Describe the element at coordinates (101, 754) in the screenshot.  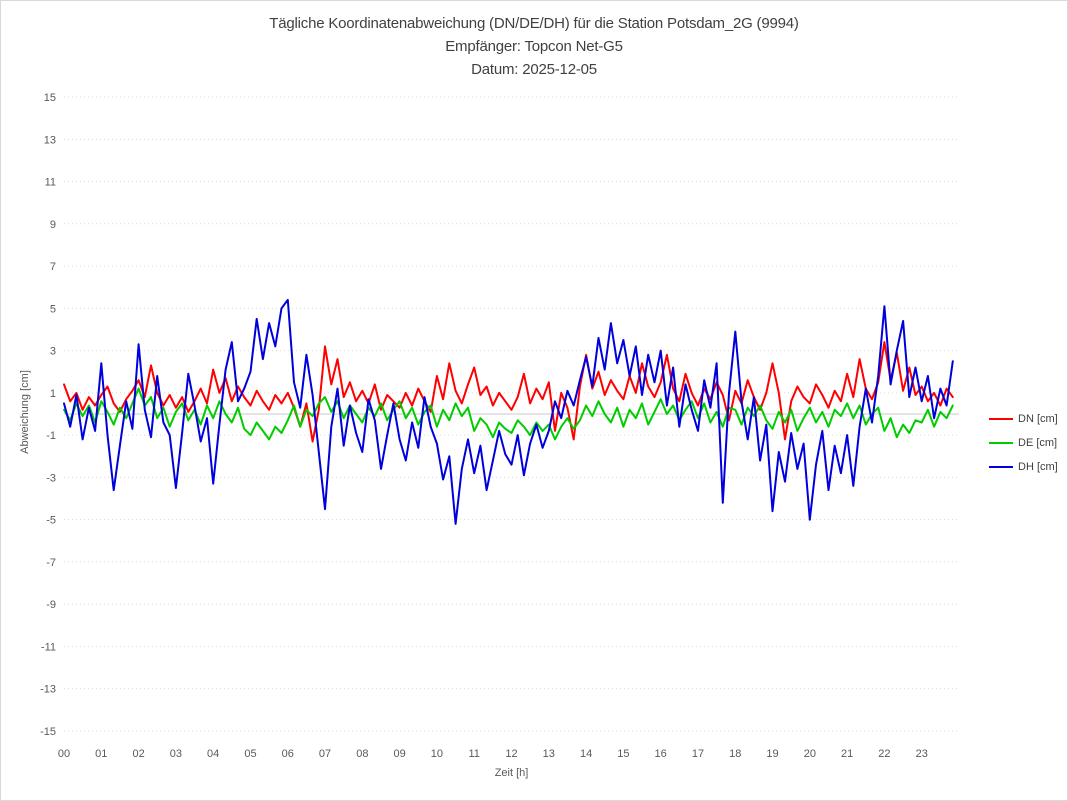
I see `x-tick-label-01: 01` at that location.